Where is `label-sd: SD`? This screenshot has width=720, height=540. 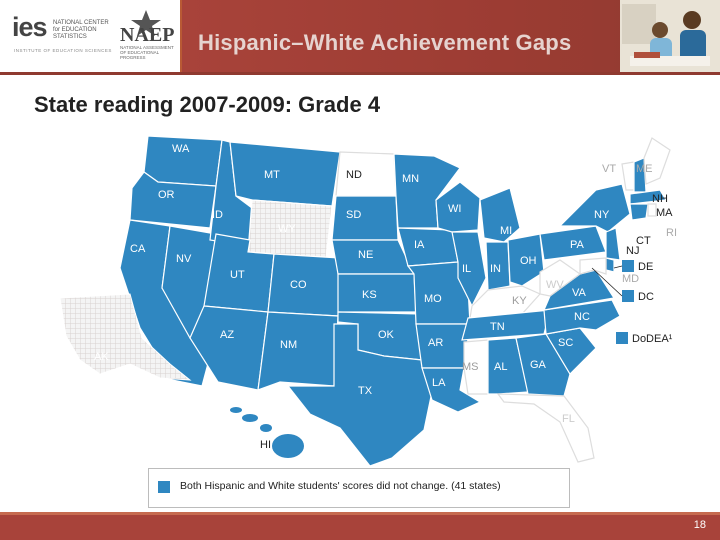
label-sd: SD is located at coordinates (353, 215).